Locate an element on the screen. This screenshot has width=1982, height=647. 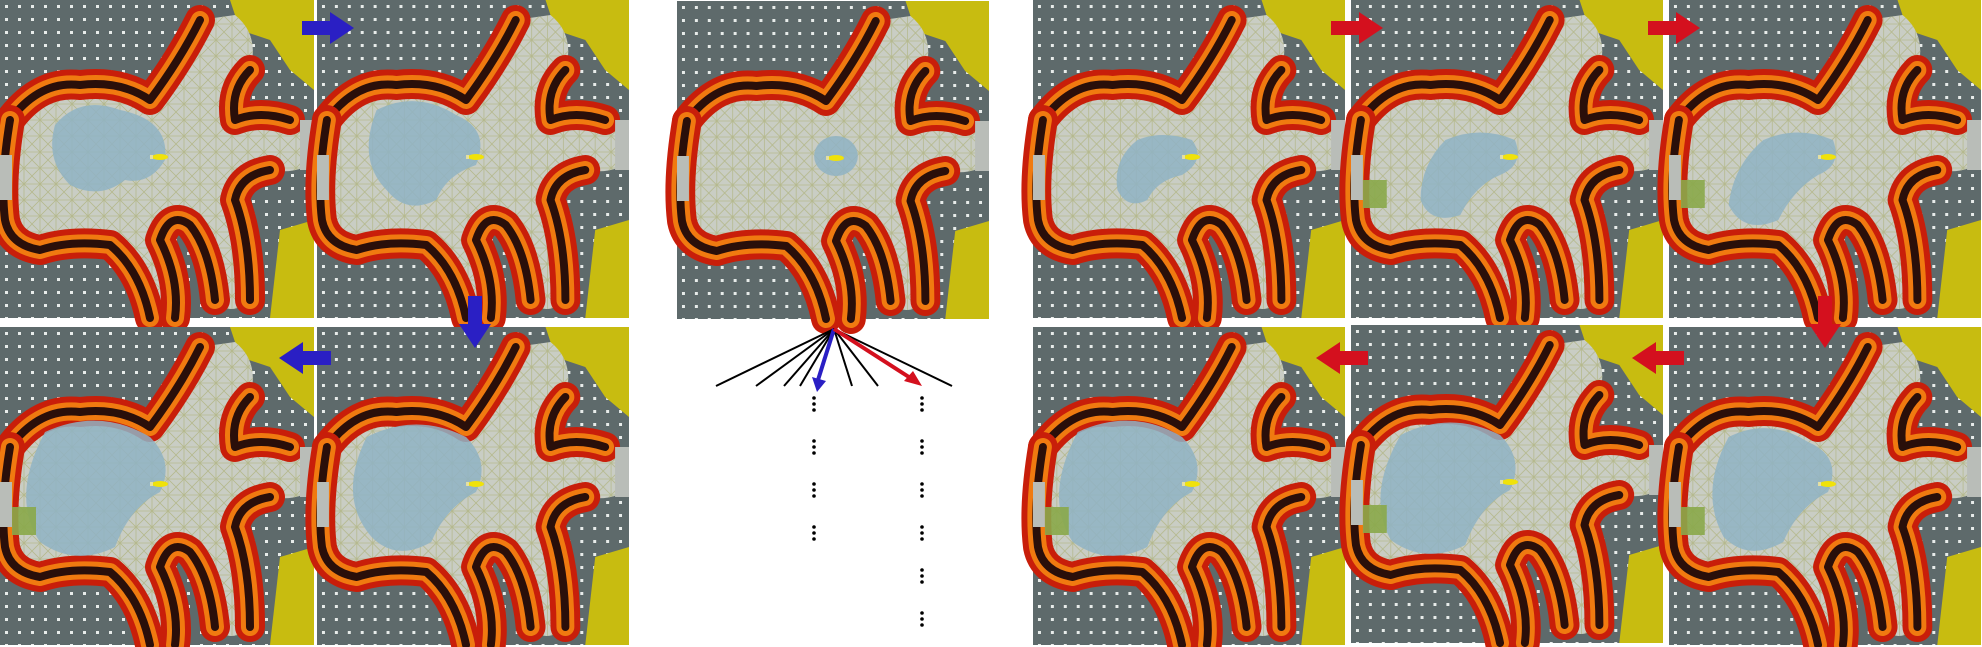
red-branch is located at coordinates (877, 356).